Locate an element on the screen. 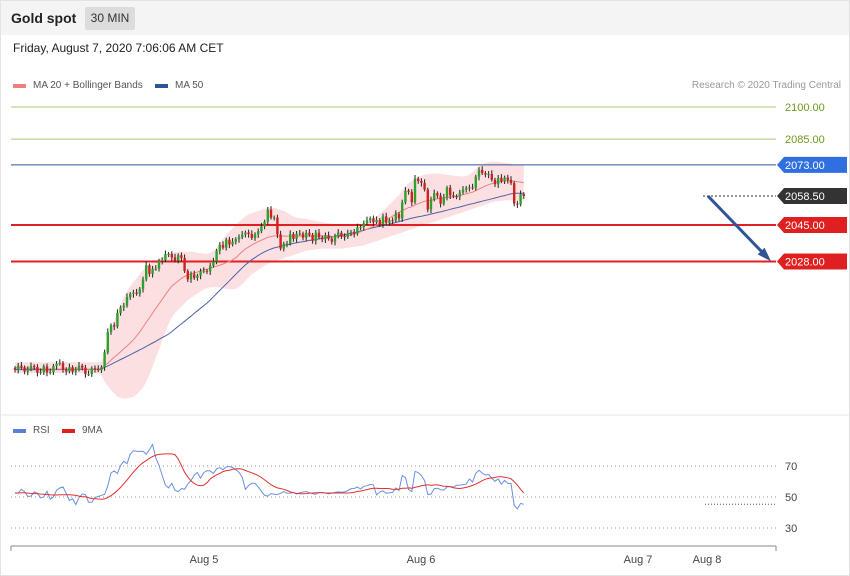 The height and width of the screenshot is (576, 850). legend-ma50: MA 50 is located at coordinates (179, 85).